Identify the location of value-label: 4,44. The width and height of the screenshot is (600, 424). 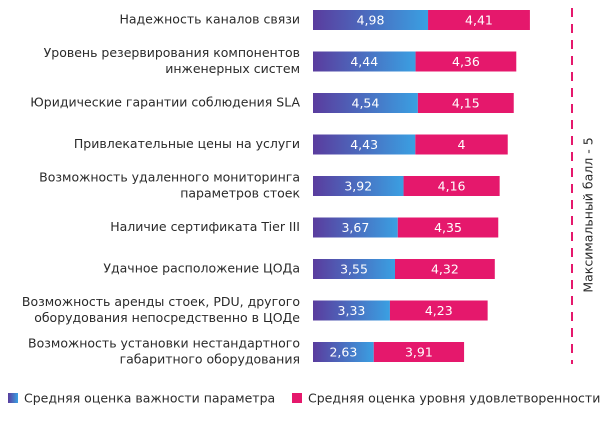
(364, 61).